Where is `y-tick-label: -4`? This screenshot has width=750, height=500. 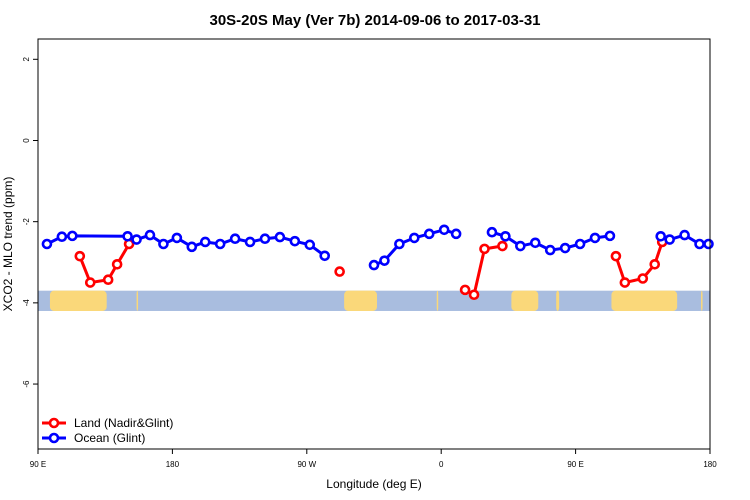 y-tick-label: -4 is located at coordinates (26, 303).